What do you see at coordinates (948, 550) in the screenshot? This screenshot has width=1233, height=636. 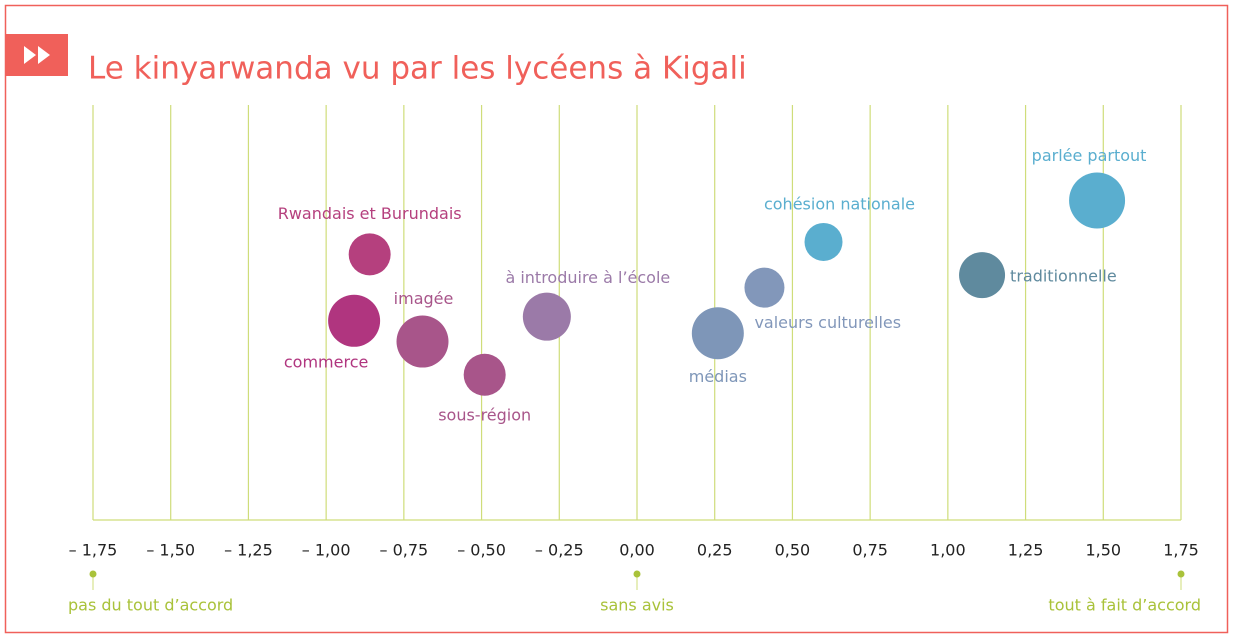 I see `x-tick-label: 1,00` at bounding box center [948, 550].